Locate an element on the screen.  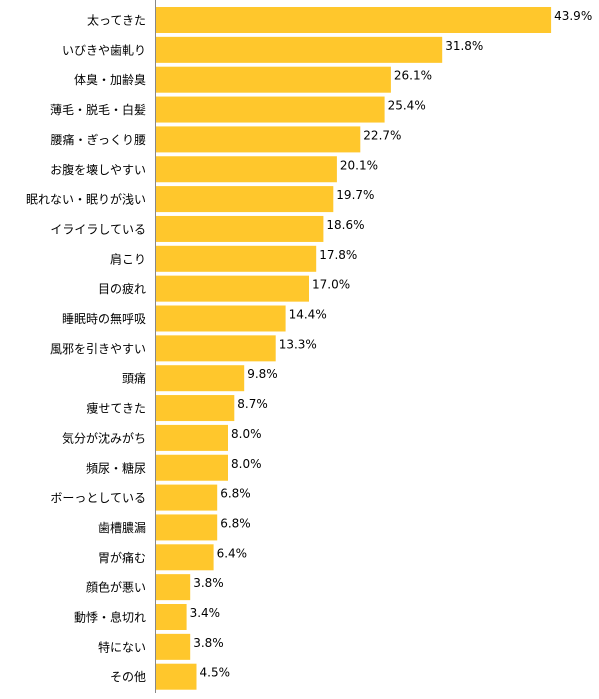
category-label: 気分が沈みがち is located at coordinates (104, 437).